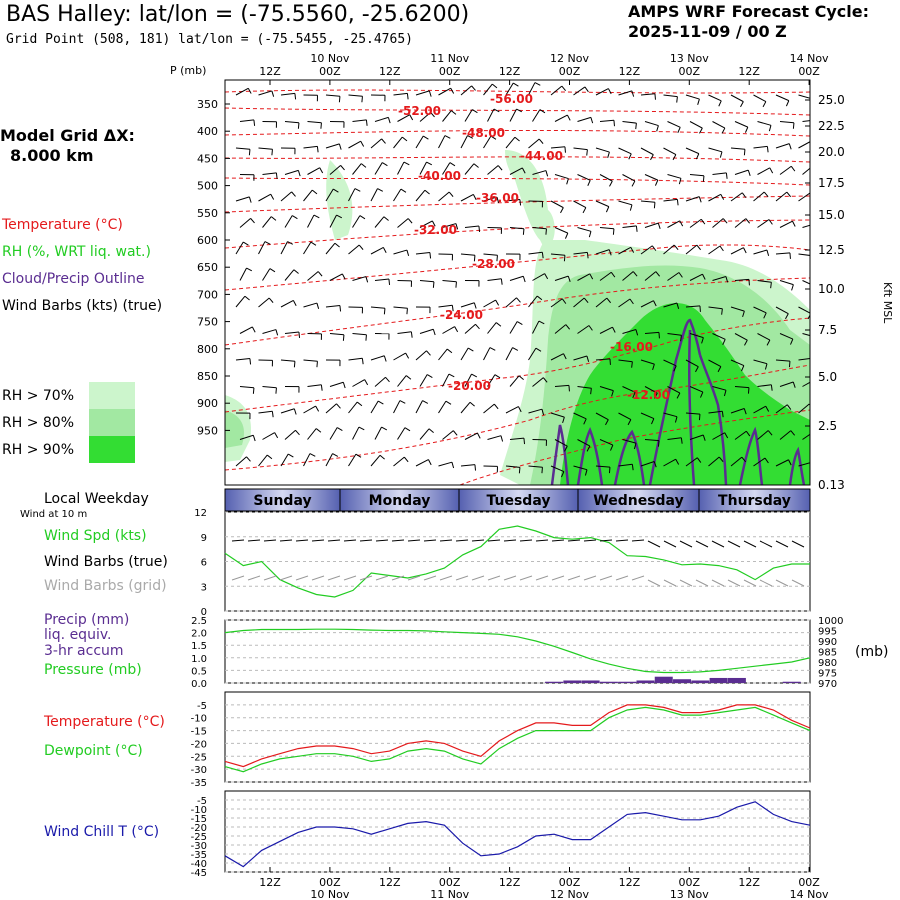 This screenshot has height=900, width=900. What do you see at coordinates (199, 659) in the screenshot?
I see `y-tick-label: 1.0` at bounding box center [199, 659].